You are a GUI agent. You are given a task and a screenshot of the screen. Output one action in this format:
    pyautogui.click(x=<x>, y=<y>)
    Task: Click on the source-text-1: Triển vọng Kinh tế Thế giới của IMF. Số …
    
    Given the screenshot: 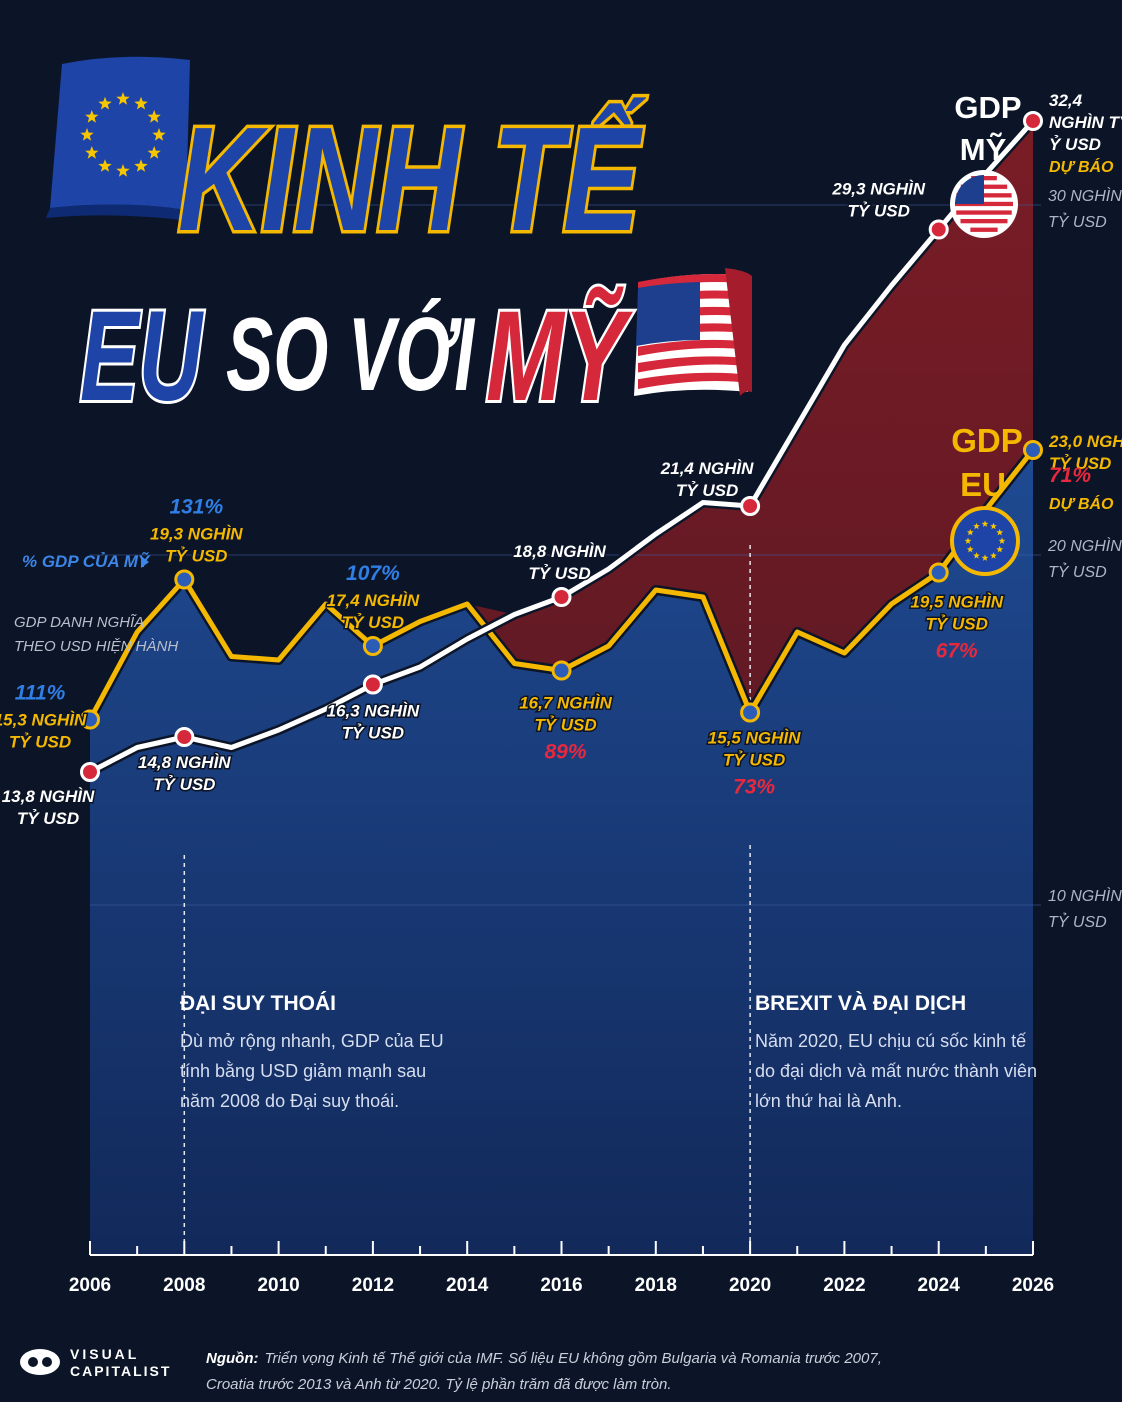 What is the action you would take?
    pyautogui.click(x=572, y=1358)
    